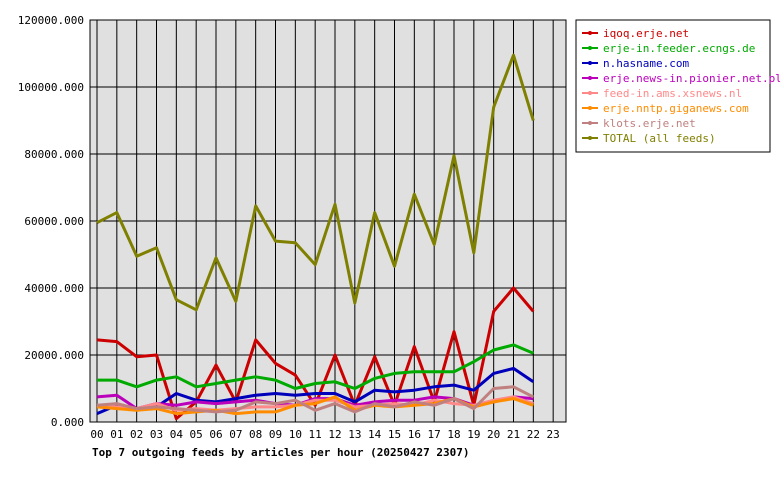 The image size is (780, 480). I want to click on legend-label: erje.news-in.pionier.net.pl, so click(691, 78).